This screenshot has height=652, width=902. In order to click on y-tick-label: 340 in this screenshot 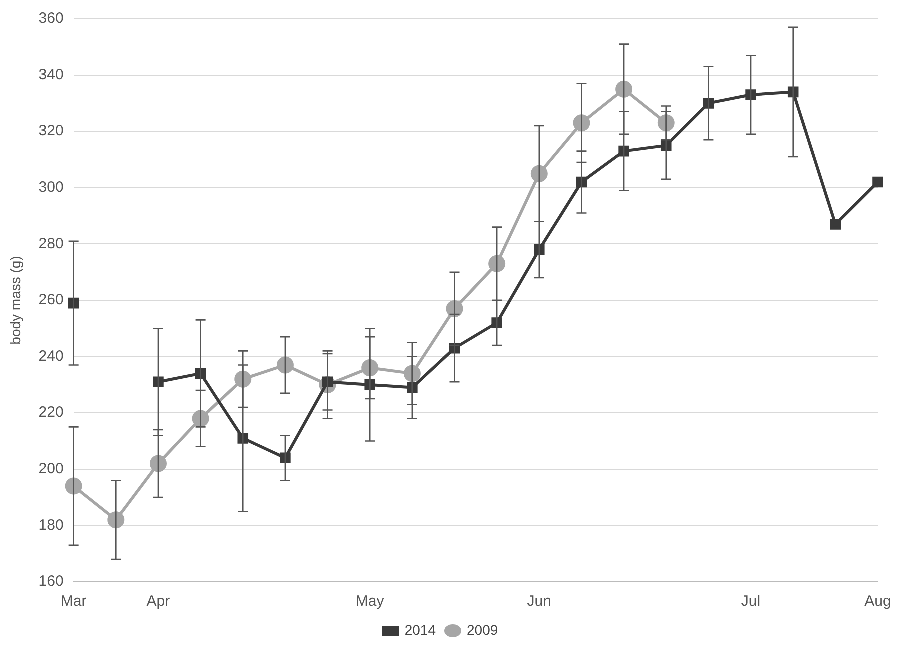, I will do `click(51, 75)`.